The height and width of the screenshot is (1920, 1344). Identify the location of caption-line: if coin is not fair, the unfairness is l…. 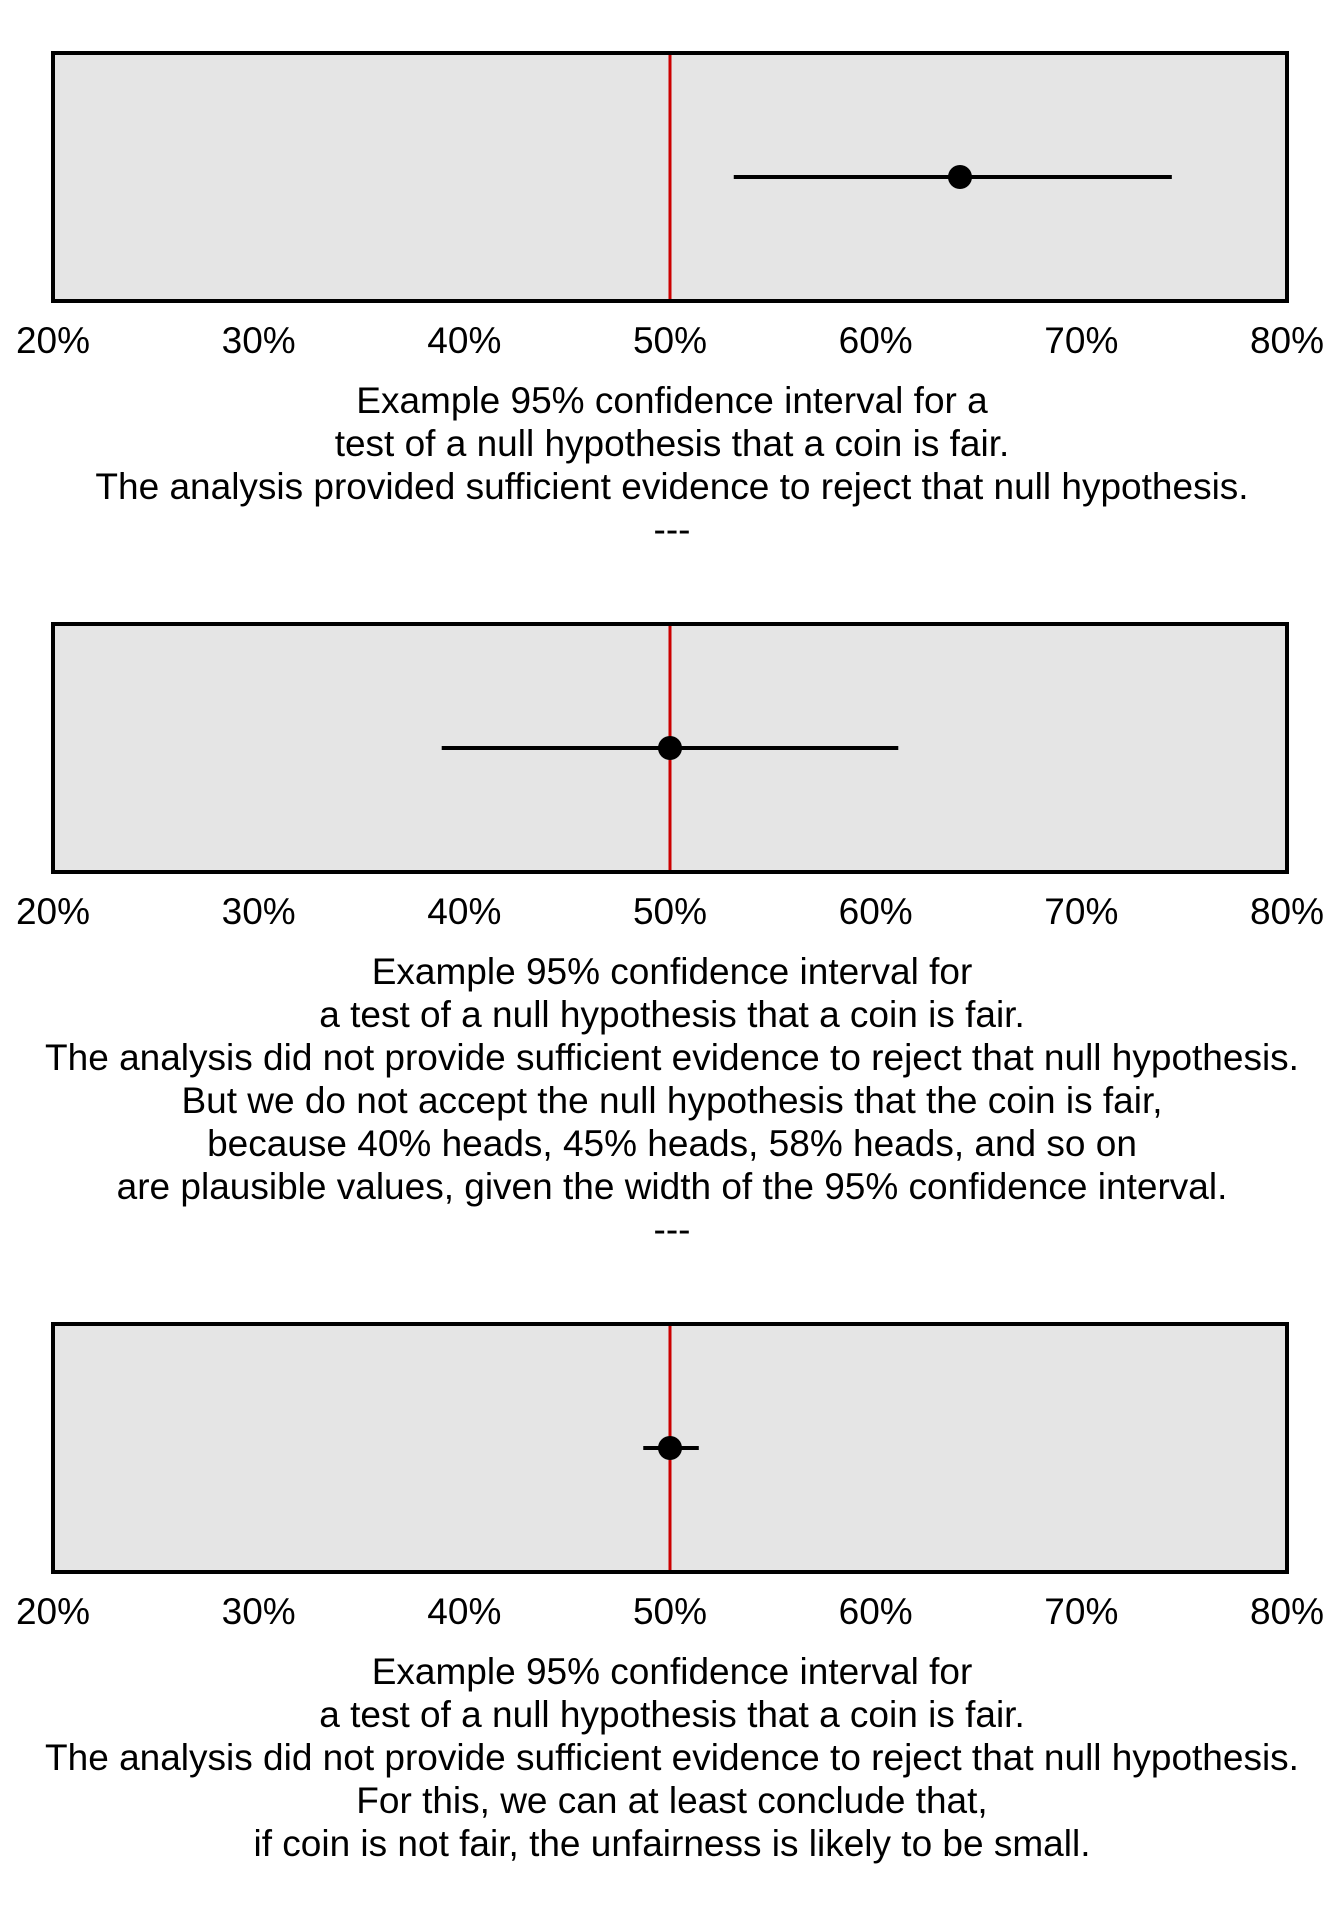
(672, 1843).